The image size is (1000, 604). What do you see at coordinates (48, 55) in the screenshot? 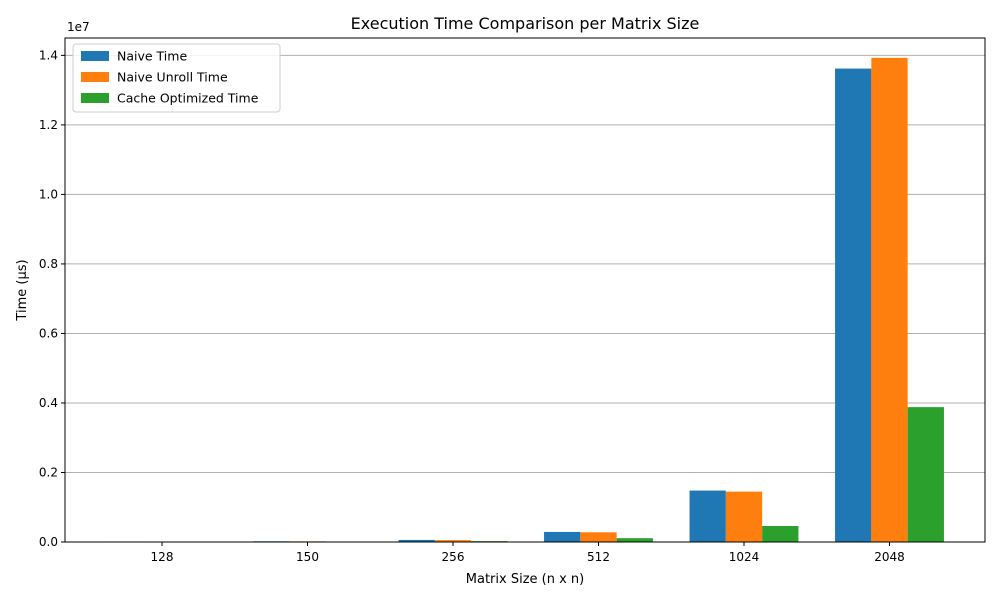
I see `y-tick-label: 1.4` at bounding box center [48, 55].